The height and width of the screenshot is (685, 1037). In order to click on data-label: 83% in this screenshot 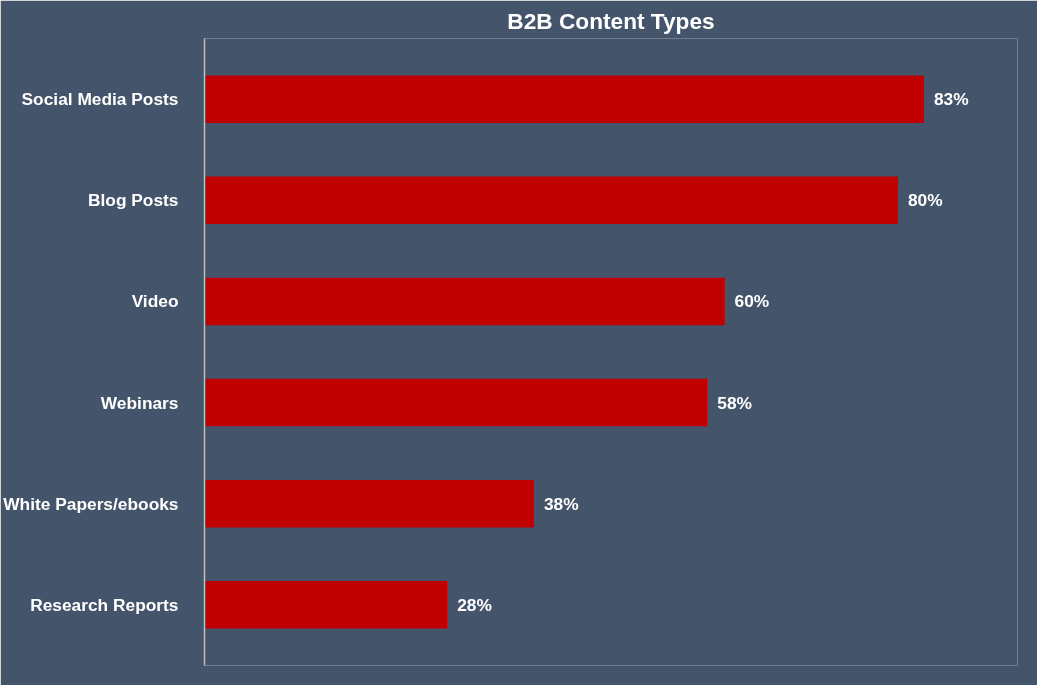, I will do `click(951, 99)`.